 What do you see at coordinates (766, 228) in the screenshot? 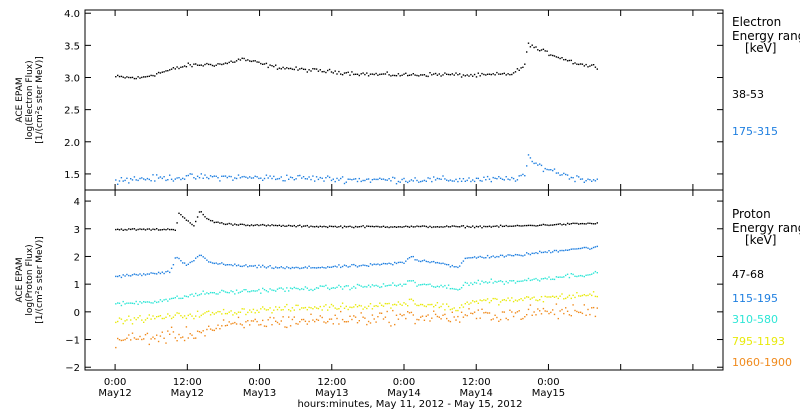
I see `proton-legend-title-2: Energy ranges` at bounding box center [766, 228].